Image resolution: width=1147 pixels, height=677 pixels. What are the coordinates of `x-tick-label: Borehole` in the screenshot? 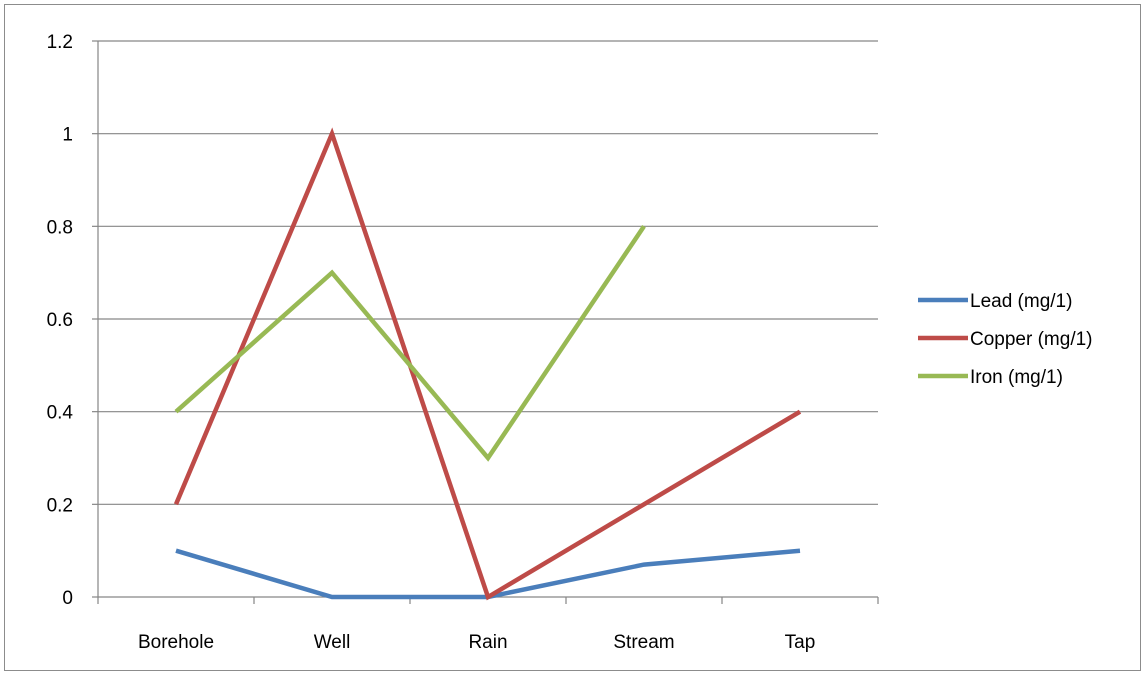 It's located at (176, 642).